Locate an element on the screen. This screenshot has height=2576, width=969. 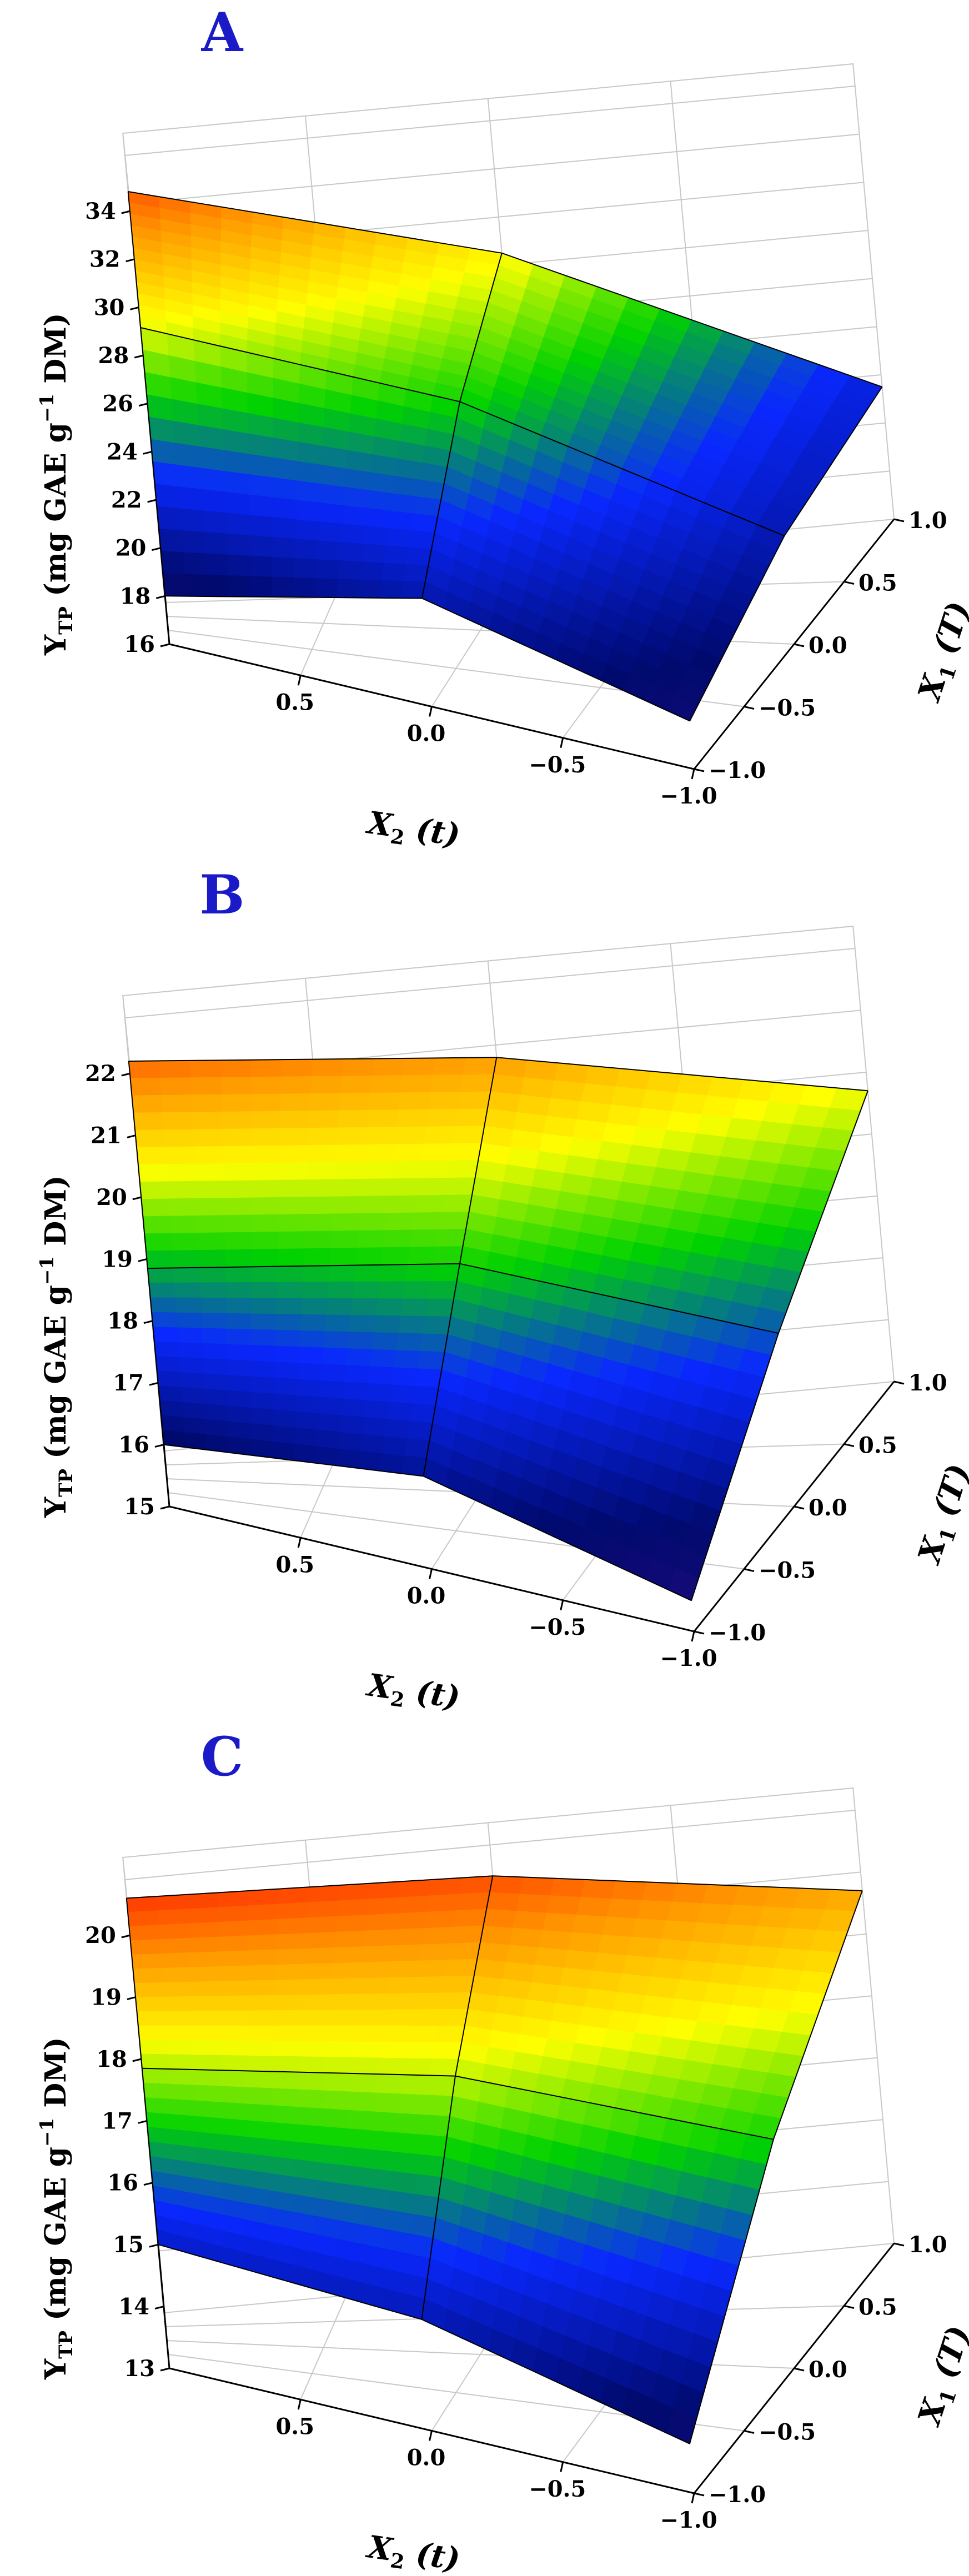
x2-tick-label: −0.5 is located at coordinates (557, 1627).